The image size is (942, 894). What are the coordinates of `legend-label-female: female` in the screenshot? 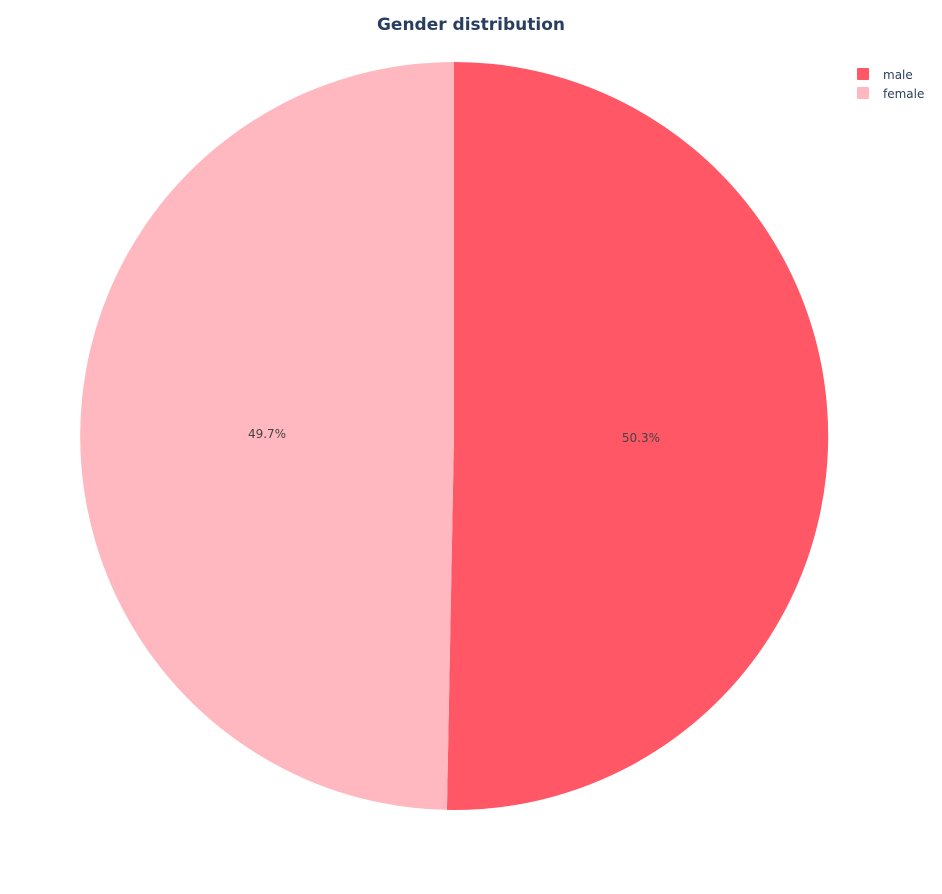 It's located at (903, 94).